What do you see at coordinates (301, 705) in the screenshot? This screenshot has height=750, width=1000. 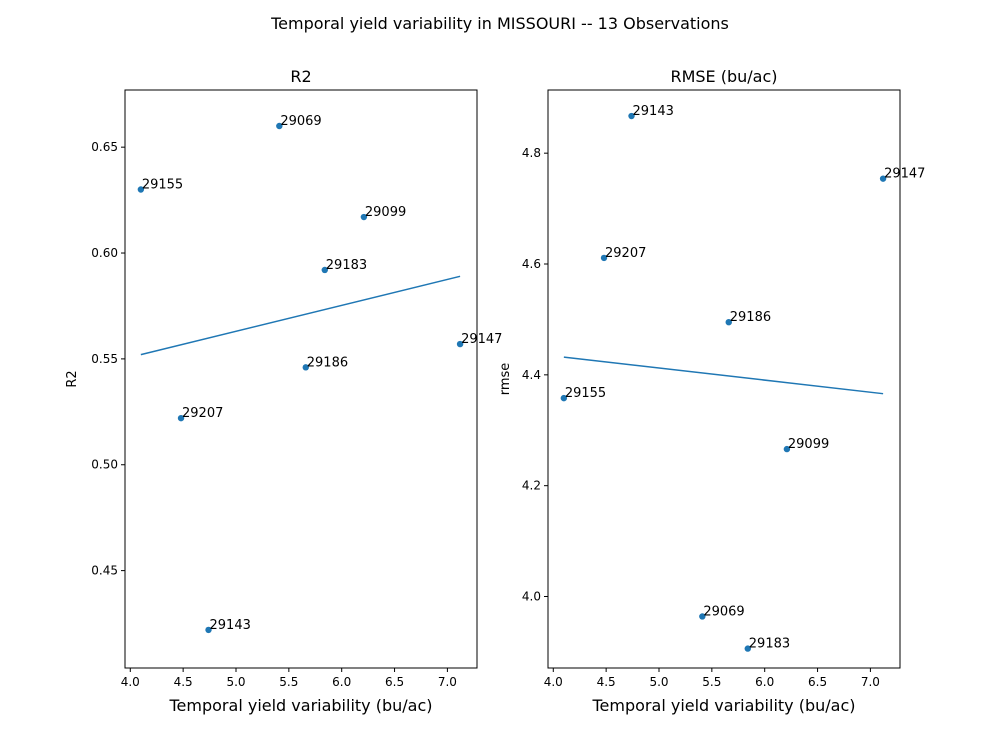 I see `r2-x-axis-label: Temporal yield variability (bu/ac)` at bounding box center [301, 705].